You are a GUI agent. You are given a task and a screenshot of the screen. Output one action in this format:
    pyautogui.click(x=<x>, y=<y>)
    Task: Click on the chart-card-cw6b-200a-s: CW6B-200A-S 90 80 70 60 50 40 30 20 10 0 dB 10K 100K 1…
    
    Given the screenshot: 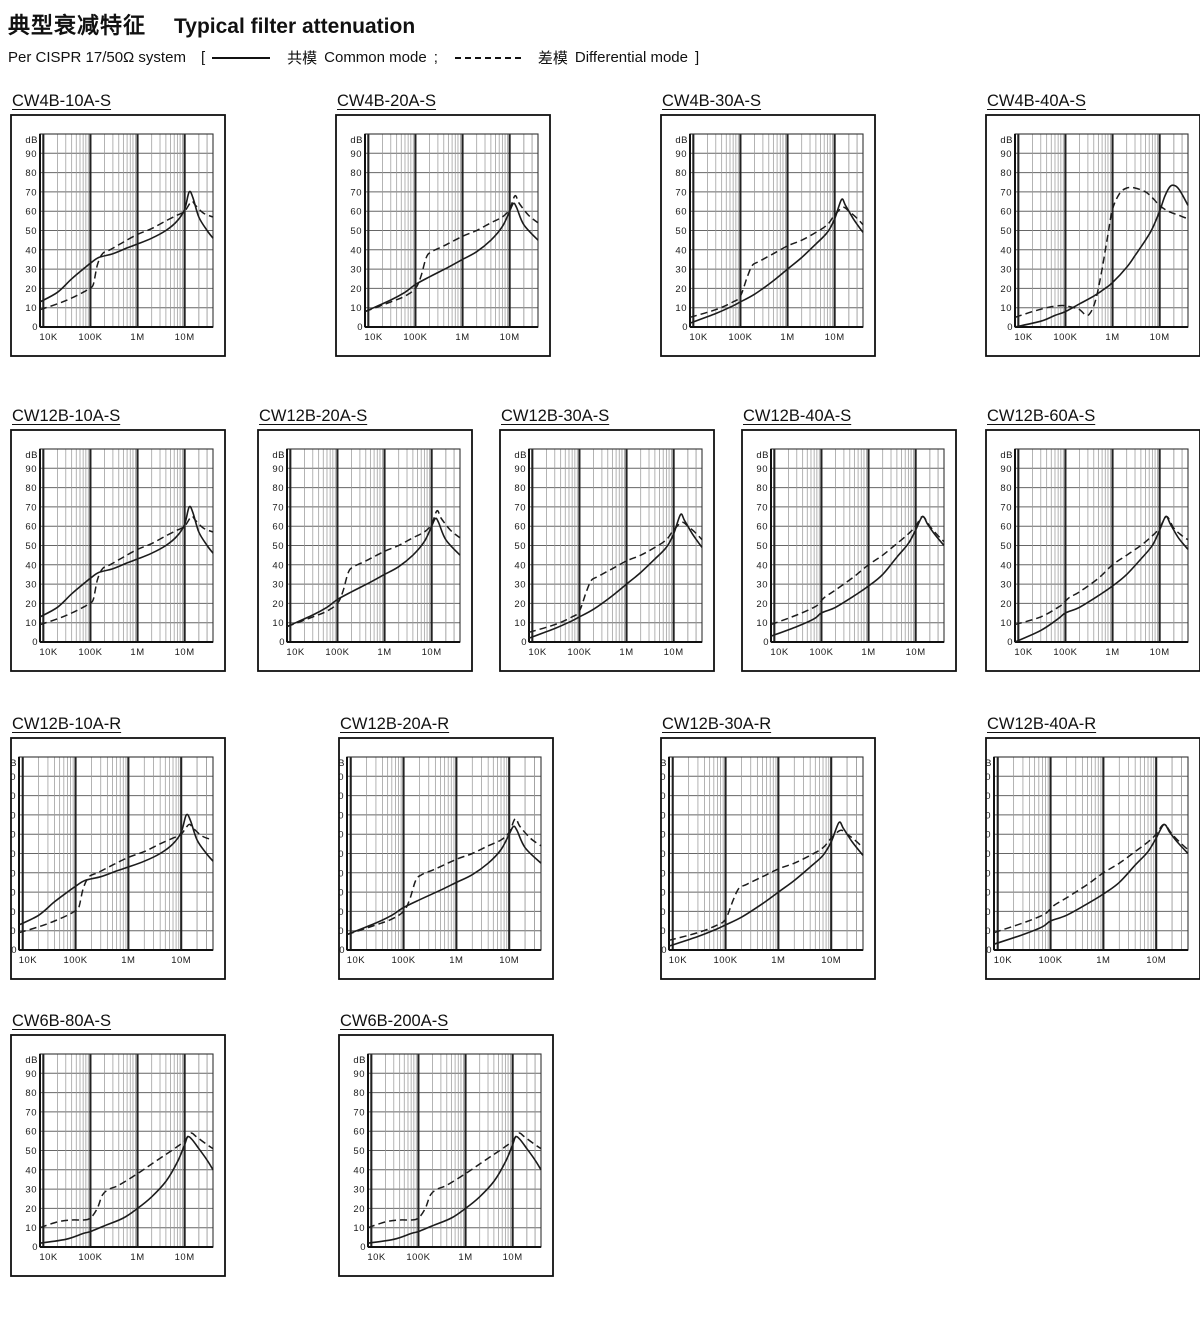 What is the action you would take?
    pyautogui.click(x=446, y=1144)
    